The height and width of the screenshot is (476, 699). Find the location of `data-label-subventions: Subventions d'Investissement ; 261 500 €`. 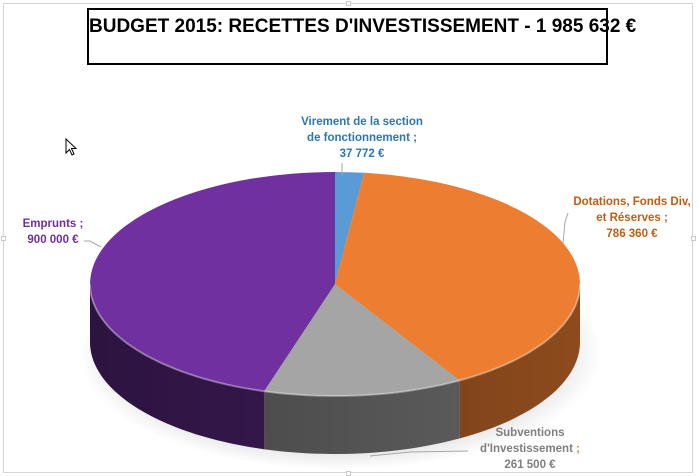

data-label-subventions: Subventions d'Investissement ; 261 500 € is located at coordinates (530, 449).